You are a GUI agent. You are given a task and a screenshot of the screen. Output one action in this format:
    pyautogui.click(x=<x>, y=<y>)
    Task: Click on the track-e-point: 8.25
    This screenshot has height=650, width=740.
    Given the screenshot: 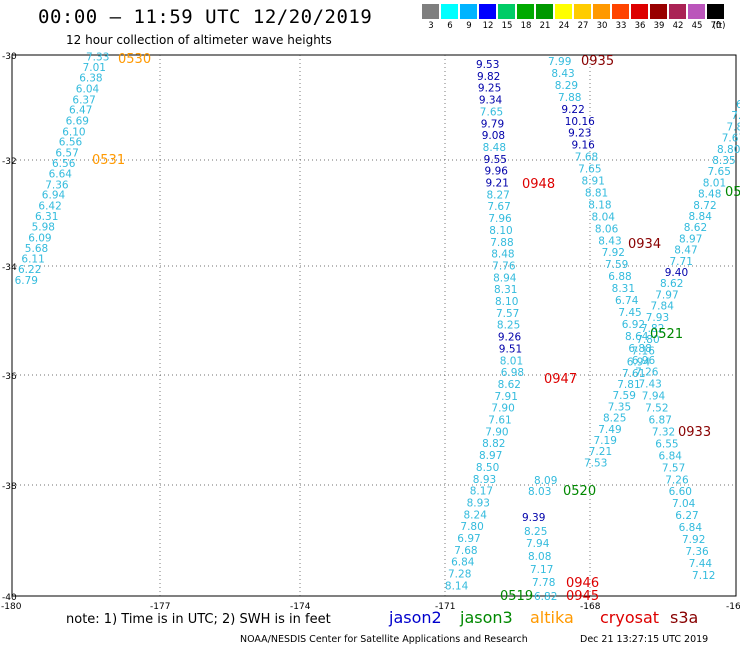 What is the action you would take?
    pyautogui.click(x=614, y=419)
    